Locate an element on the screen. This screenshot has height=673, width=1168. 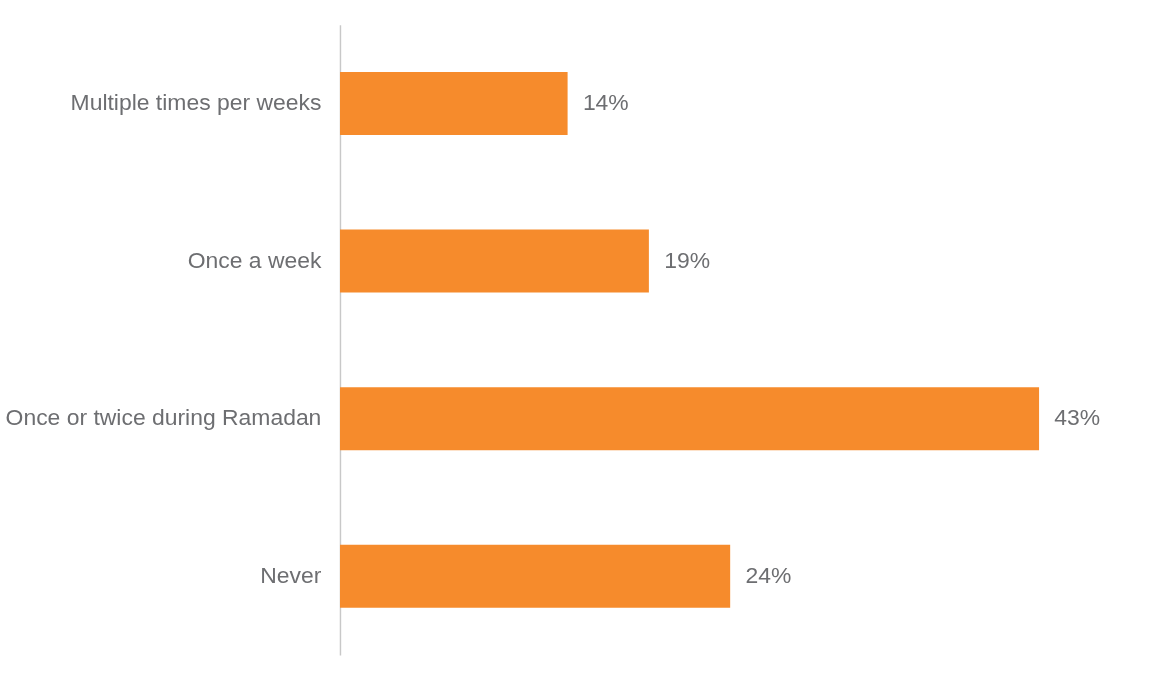
y-tick-label: Multiple times per weeks is located at coordinates (196, 102).